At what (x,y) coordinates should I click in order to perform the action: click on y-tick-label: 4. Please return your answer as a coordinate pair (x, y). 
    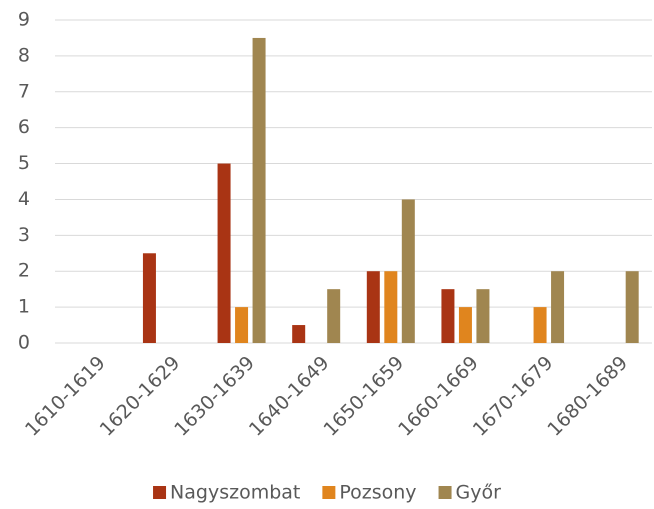
    Looking at the image, I should click on (24, 199).